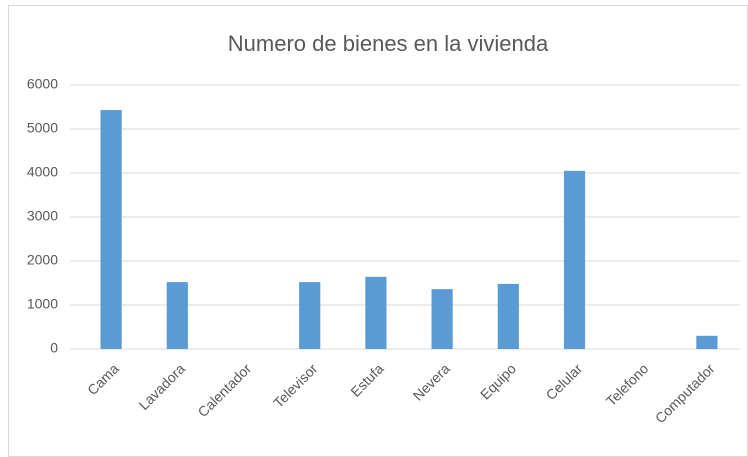 Image resolution: width=748 pixels, height=457 pixels. I want to click on y-tick-label: 1000, so click(42, 304).